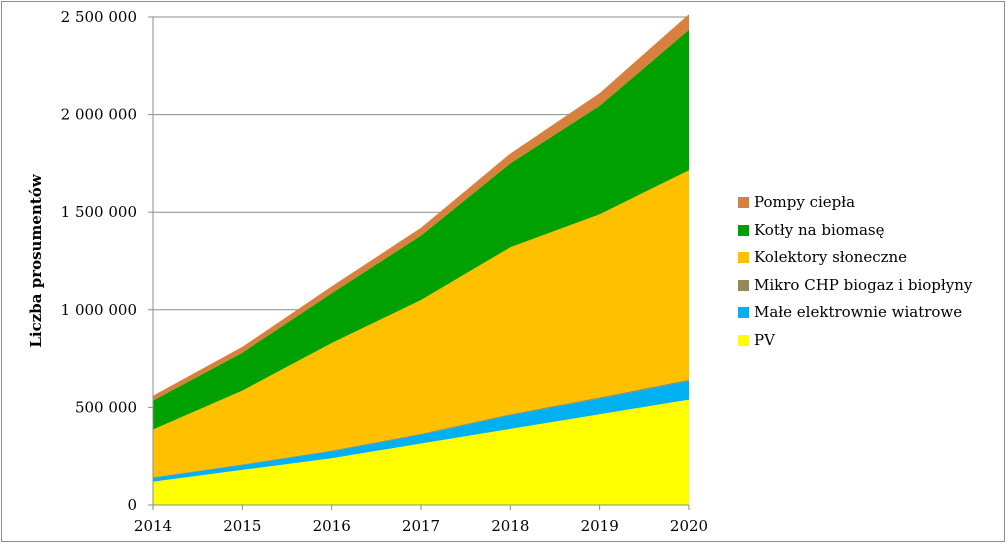 Image resolution: width=1008 pixels, height=545 pixels. Describe the element at coordinates (805, 202) in the screenshot. I see `legend-label: Pompy ciepła` at that location.